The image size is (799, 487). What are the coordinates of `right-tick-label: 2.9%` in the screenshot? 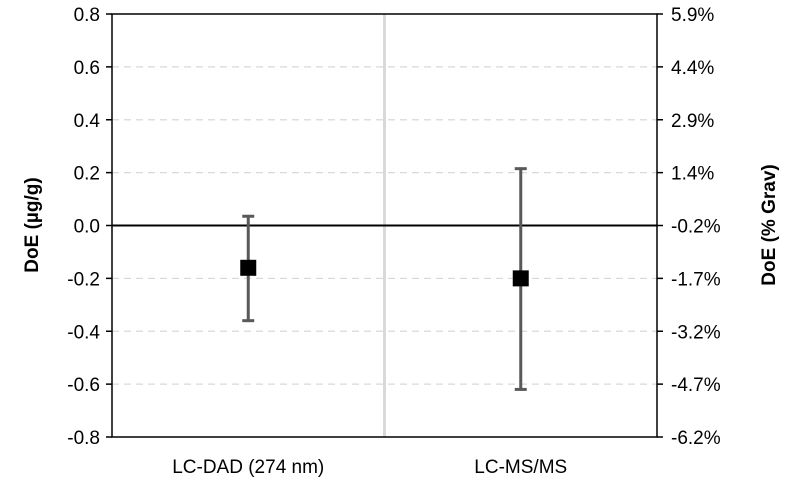 It's located at (692, 121).